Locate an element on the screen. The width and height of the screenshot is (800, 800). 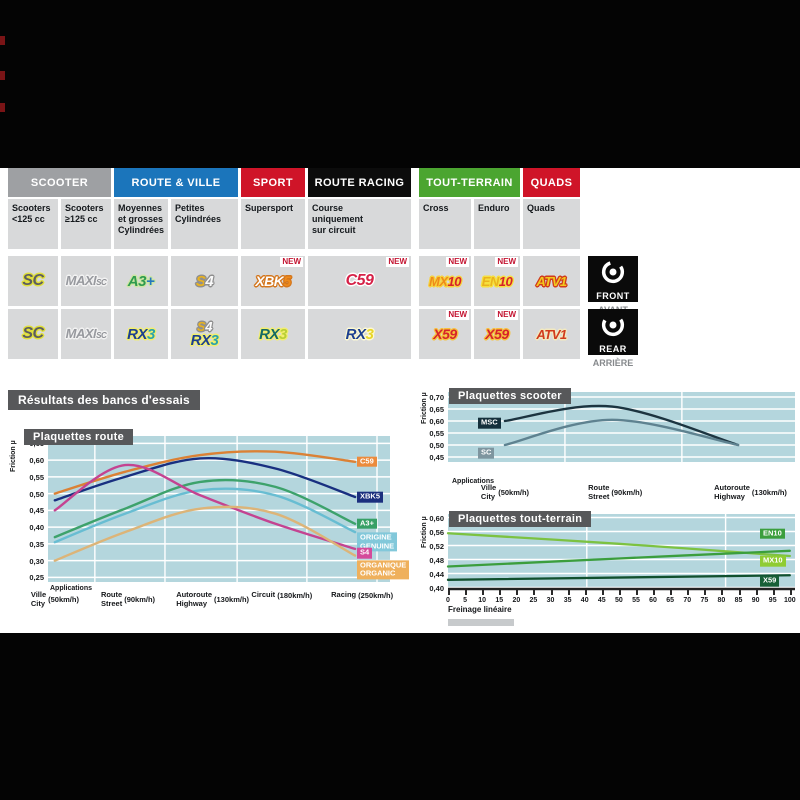
x-category-names: Ville City is located at coordinates (38, 599).